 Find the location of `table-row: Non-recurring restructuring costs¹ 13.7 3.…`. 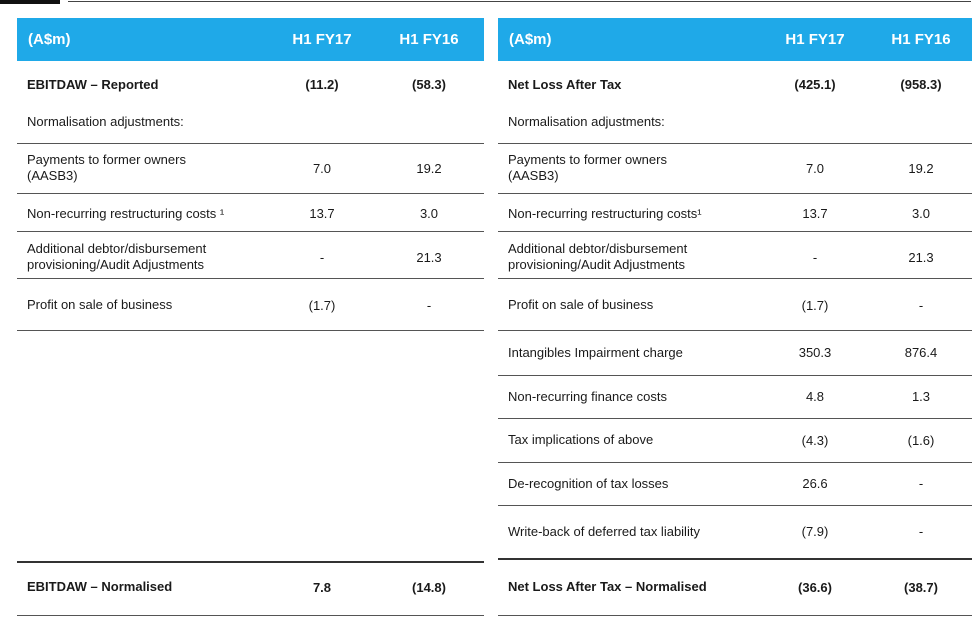

table-row: Non-recurring restructuring costs¹ 13.7 3.… is located at coordinates (735, 213).